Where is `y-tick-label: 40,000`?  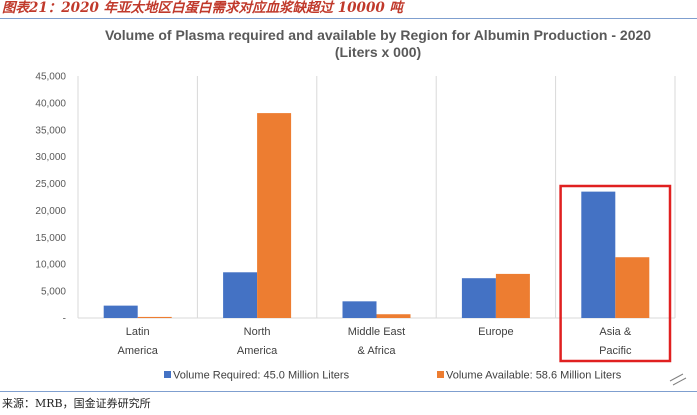
y-tick-label: 40,000 is located at coordinates (50, 103).